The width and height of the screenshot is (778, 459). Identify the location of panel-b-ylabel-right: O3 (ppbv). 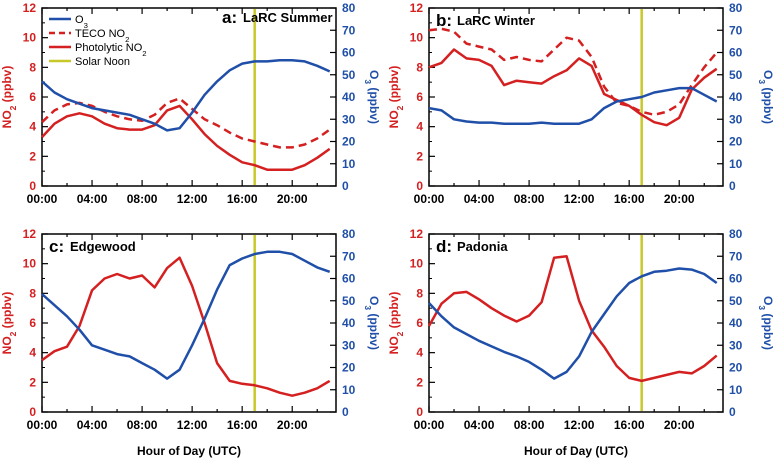
(766, 97).